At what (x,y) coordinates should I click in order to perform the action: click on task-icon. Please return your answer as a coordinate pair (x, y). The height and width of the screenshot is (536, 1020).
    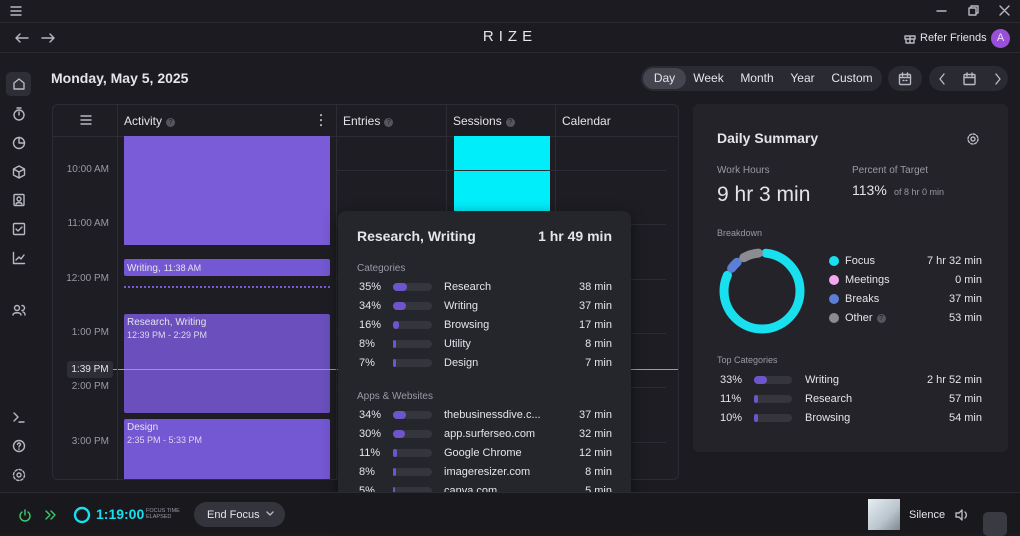
    Looking at the image, I should click on (19, 229).